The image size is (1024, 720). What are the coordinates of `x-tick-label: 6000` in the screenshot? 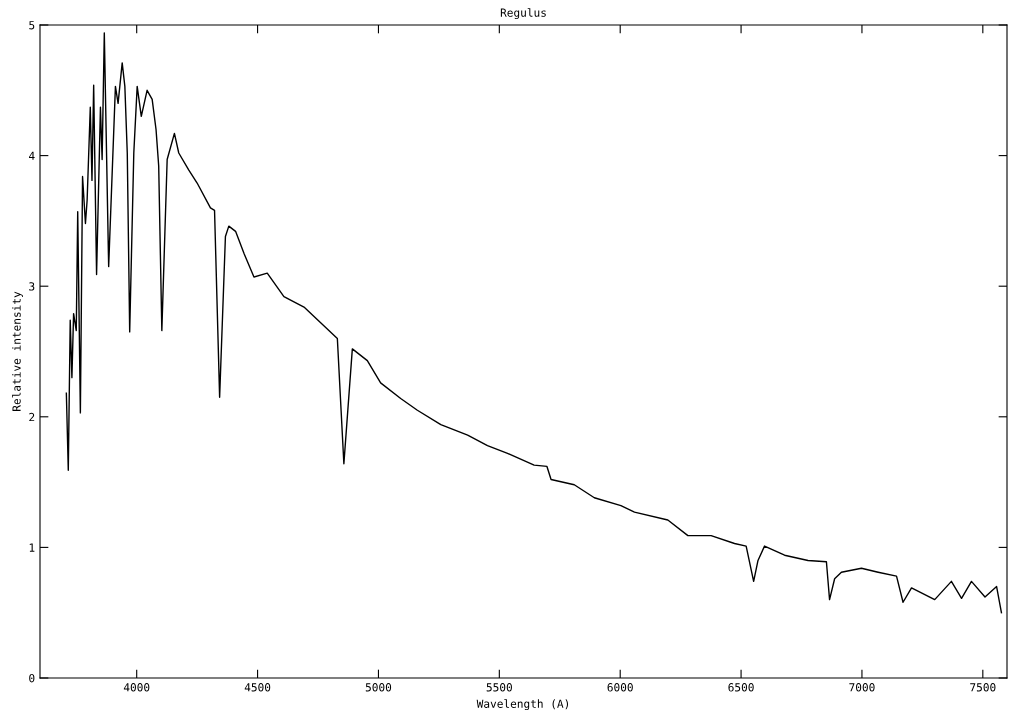 It's located at (620, 687).